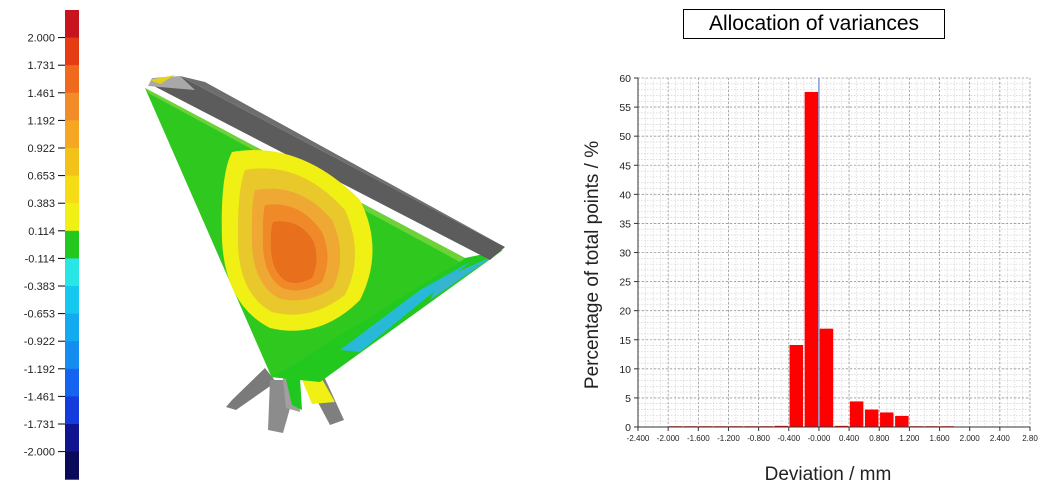 This screenshot has width=1042, height=485. I want to click on color-scale-label: -0.114, so click(40, 259).